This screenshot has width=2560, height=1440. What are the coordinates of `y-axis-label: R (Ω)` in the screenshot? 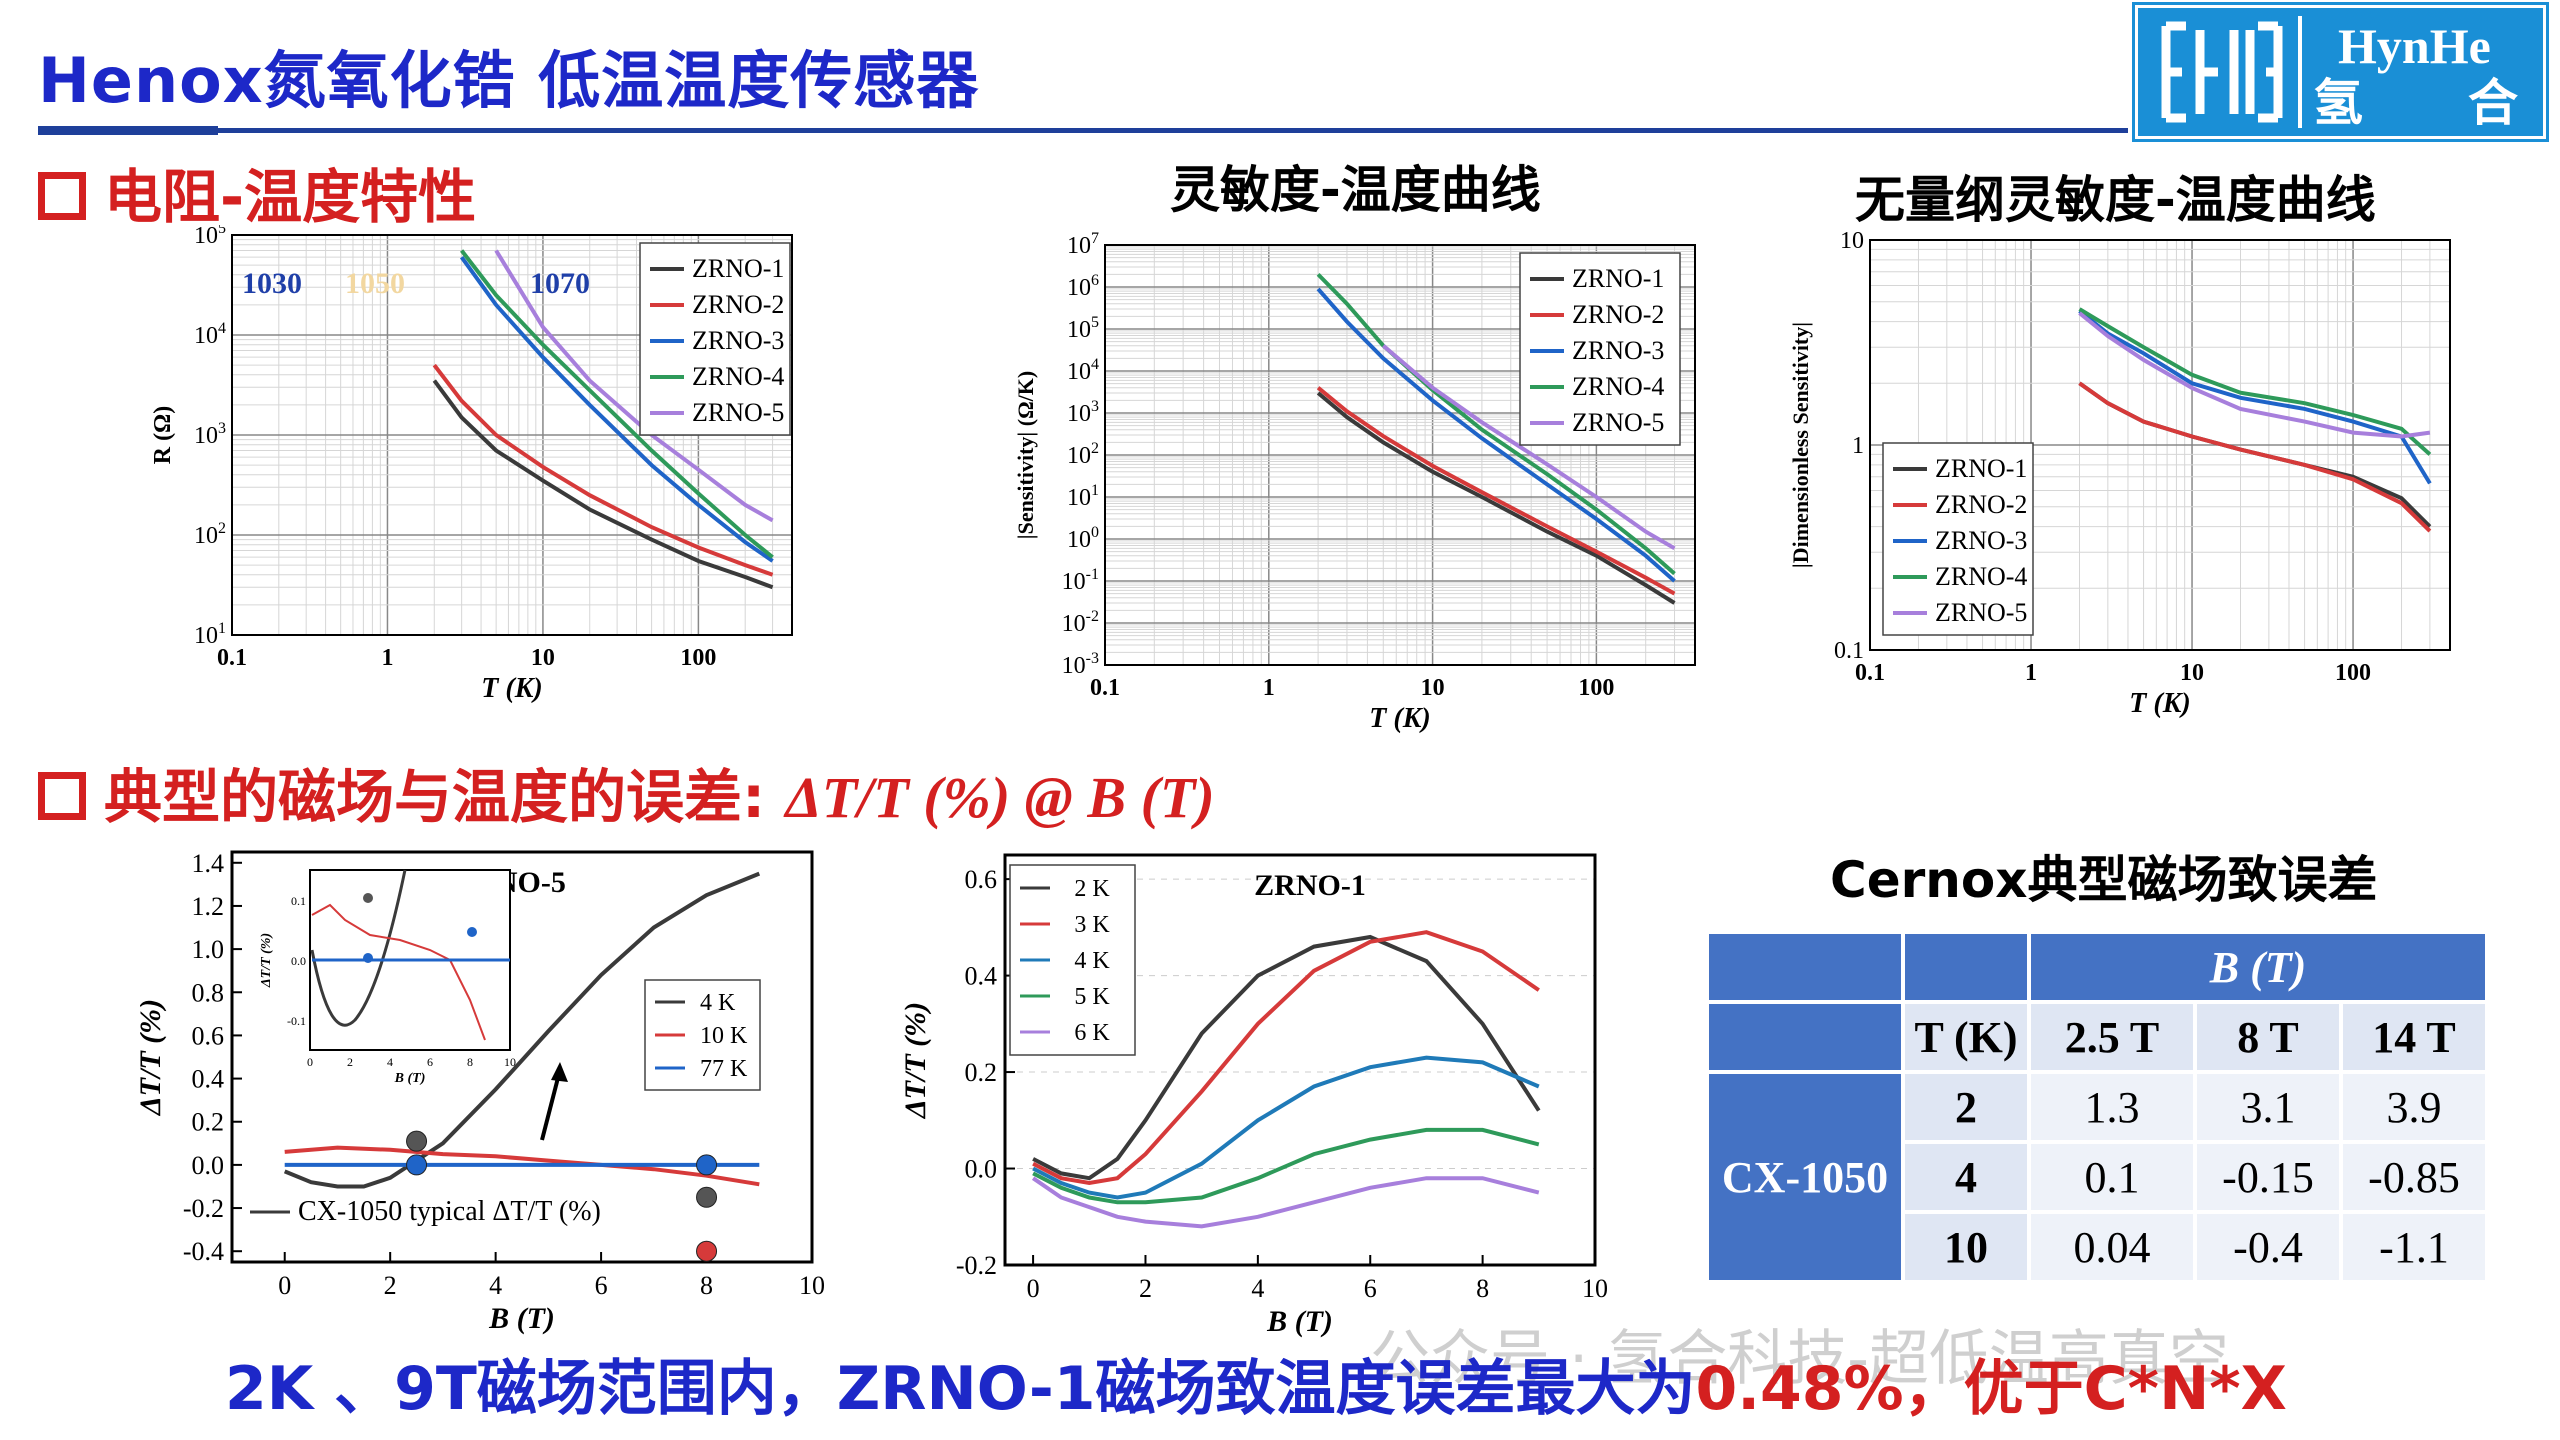 It's located at (163, 435).